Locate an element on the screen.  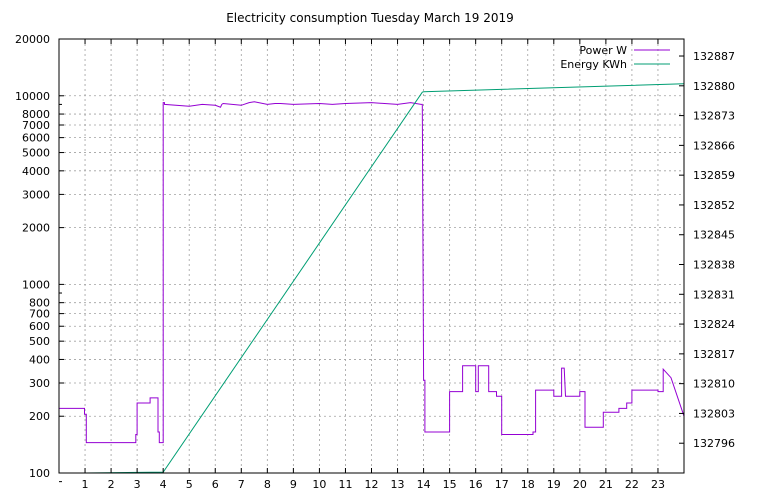
y-right-tick-label: 132803 is located at coordinates (714, 413).